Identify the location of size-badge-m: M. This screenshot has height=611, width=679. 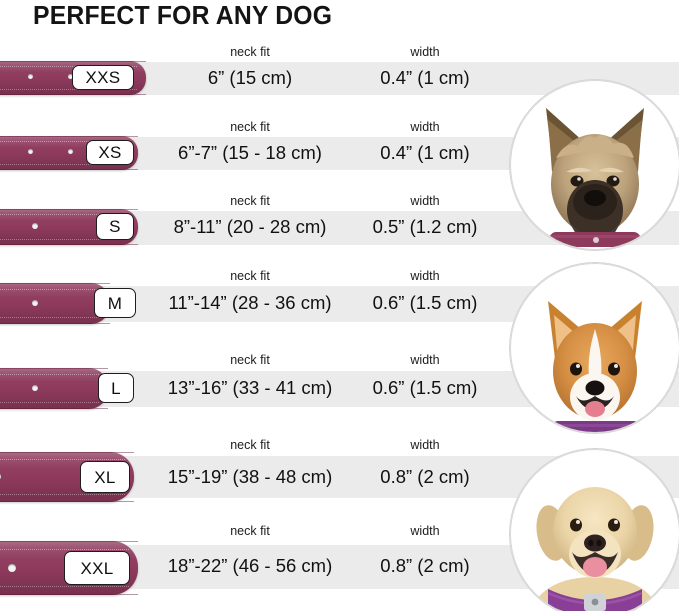
(115, 303).